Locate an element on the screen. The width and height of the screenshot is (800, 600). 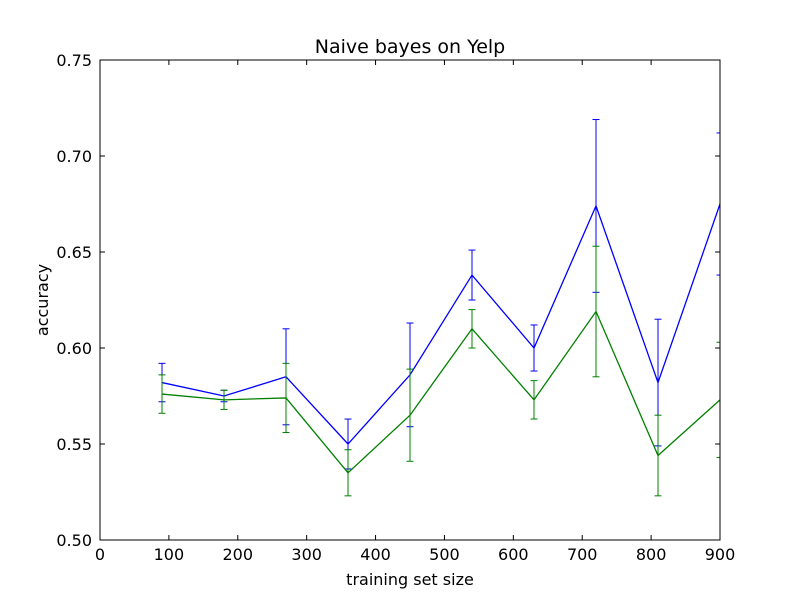
y-tick-label: 0.55 is located at coordinates (74, 444).